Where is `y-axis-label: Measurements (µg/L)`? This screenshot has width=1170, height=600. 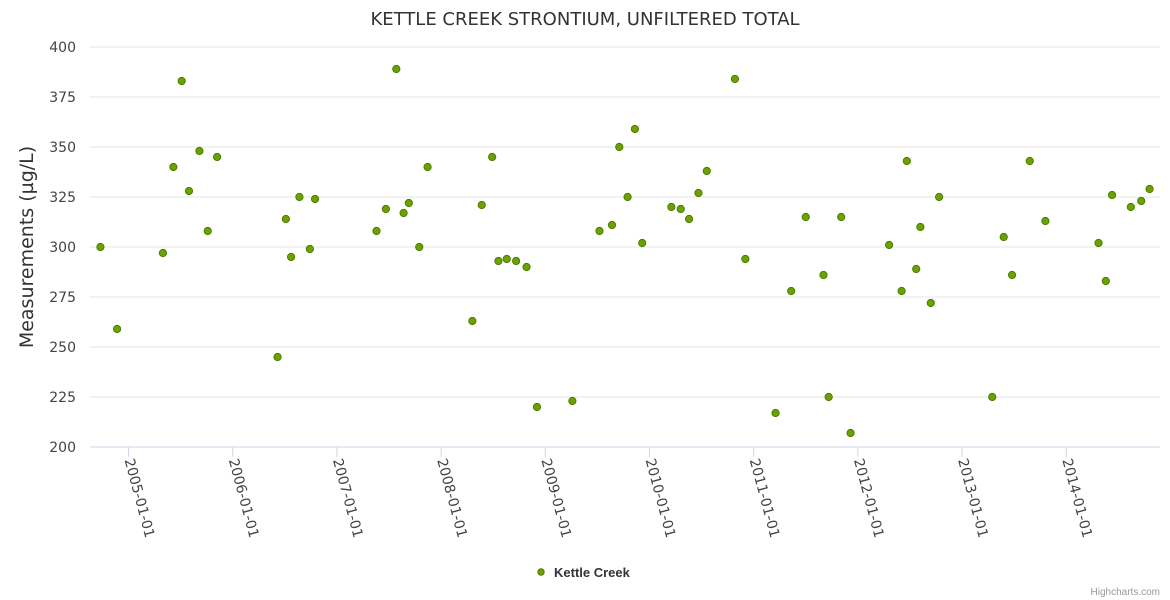
y-axis-label: Measurements (µg/L) is located at coordinates (27, 247).